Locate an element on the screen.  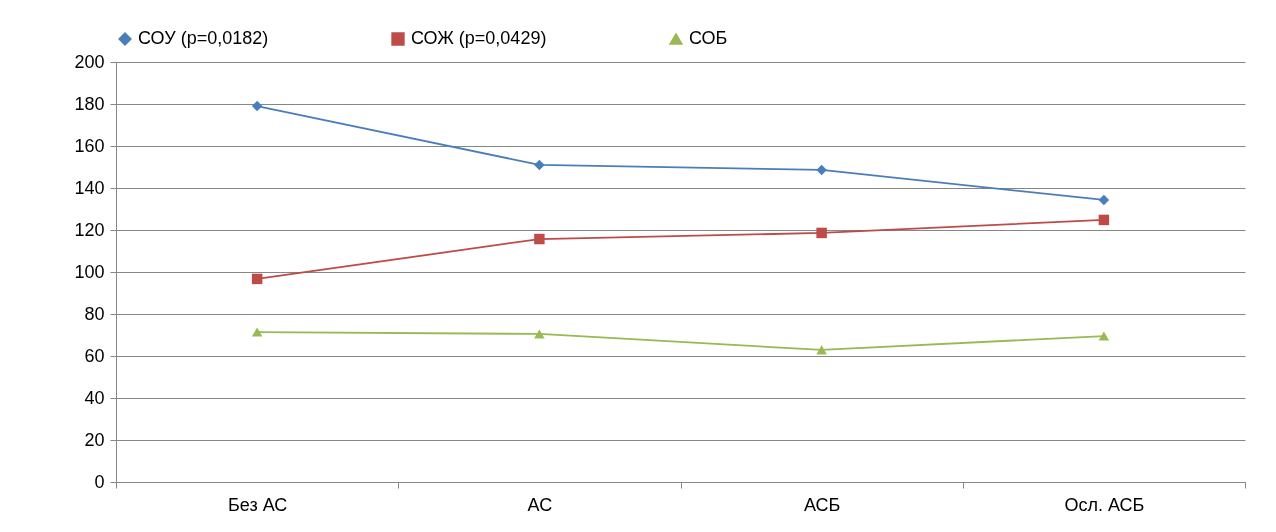
legend-label: СОУ (p=0,0182) is located at coordinates (203, 38).